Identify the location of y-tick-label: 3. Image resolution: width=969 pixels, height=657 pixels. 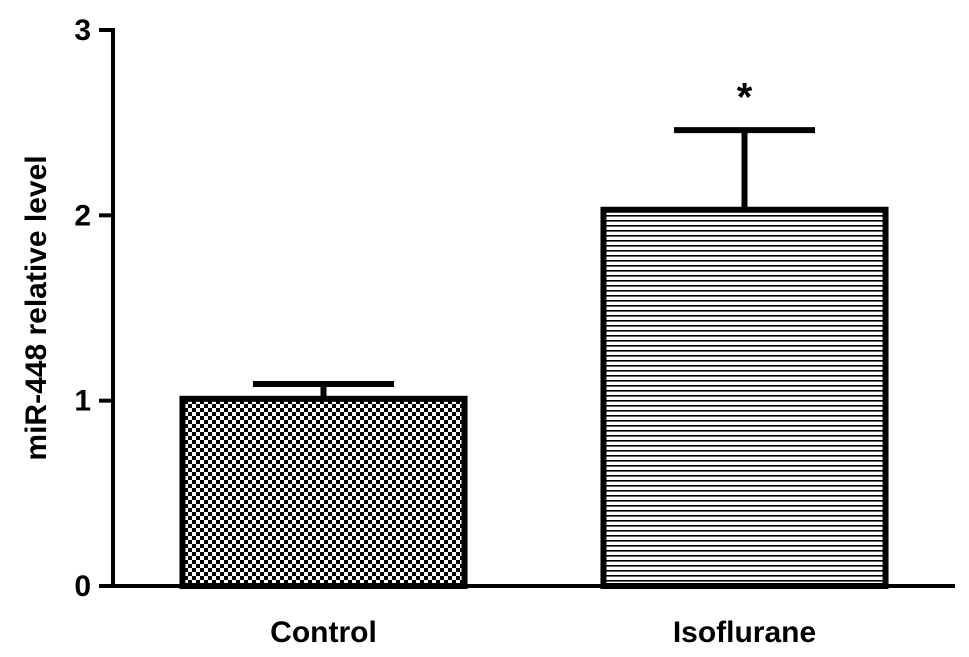
(82, 30).